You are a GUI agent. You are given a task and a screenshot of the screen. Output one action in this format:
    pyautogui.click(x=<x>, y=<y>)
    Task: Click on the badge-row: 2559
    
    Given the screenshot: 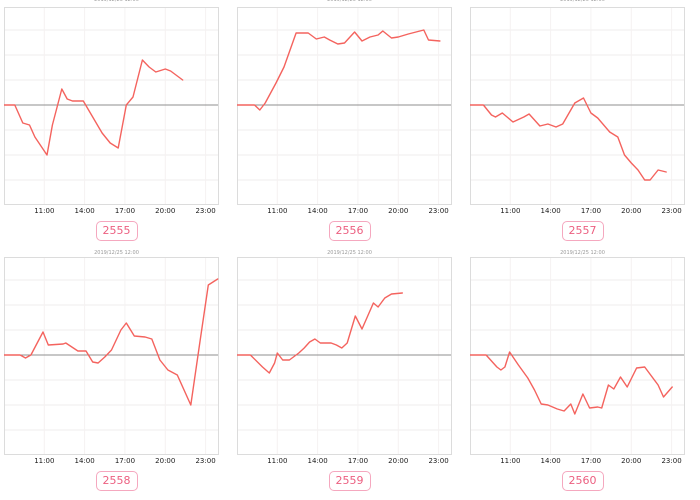 What is the action you would take?
    pyautogui.click(x=349, y=480)
    